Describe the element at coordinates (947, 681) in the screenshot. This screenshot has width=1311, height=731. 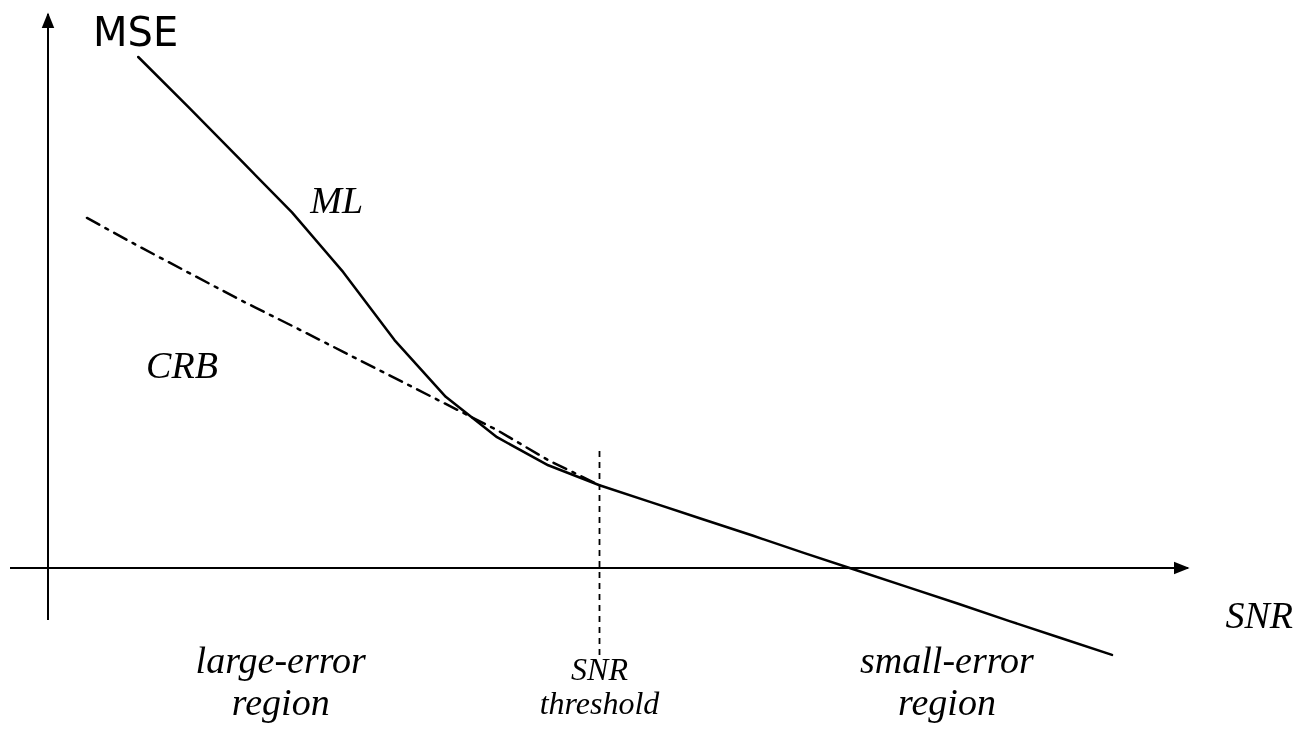
I see `annotation: small-error region` at that location.